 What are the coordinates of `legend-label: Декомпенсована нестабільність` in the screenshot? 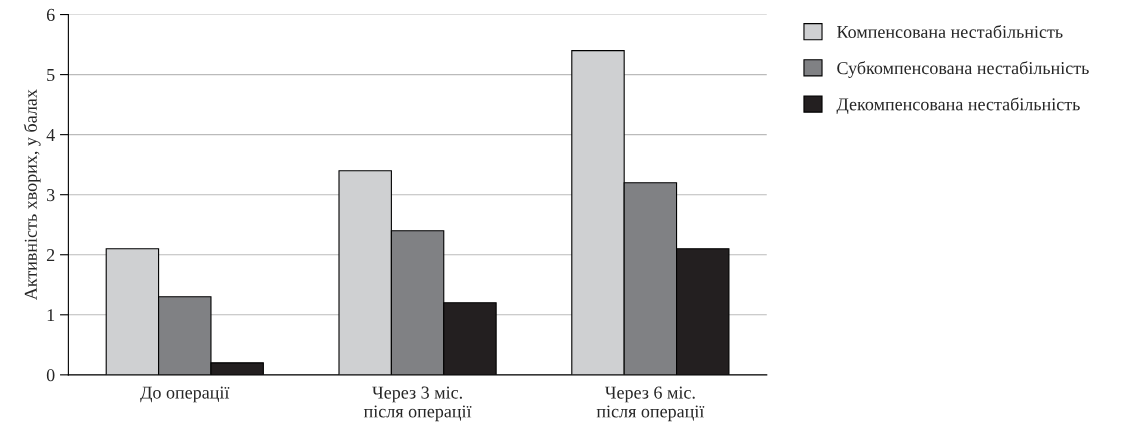 It's located at (958, 106).